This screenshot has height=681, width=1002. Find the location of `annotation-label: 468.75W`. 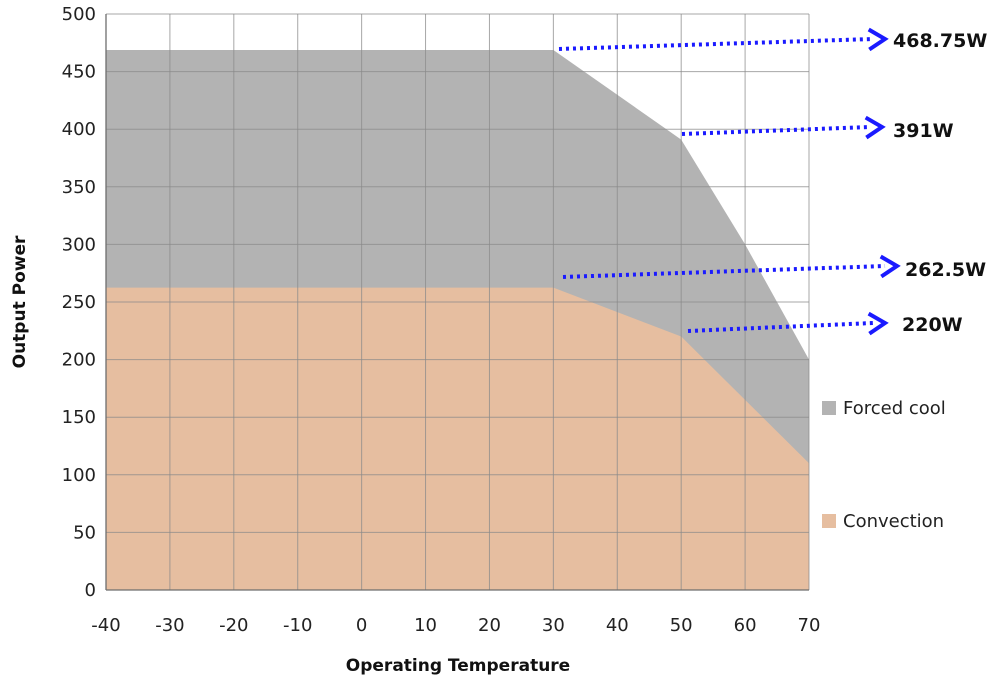

annotation-label: 468.75W is located at coordinates (940, 41).